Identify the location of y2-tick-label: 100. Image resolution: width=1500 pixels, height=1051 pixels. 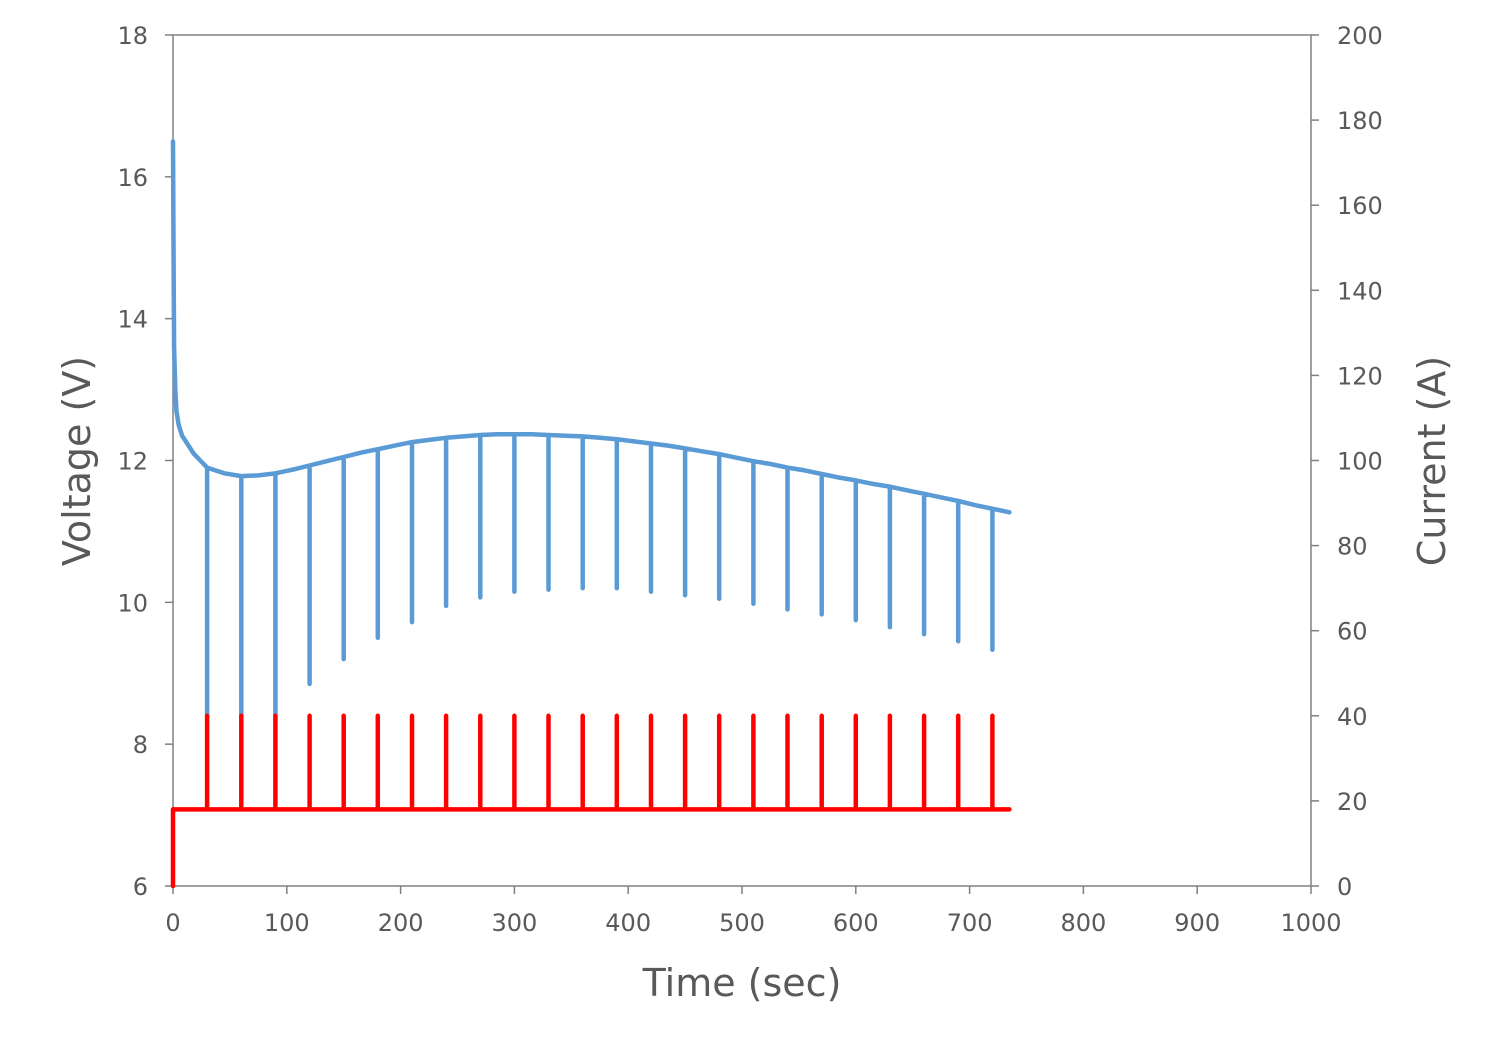
(1360, 462).